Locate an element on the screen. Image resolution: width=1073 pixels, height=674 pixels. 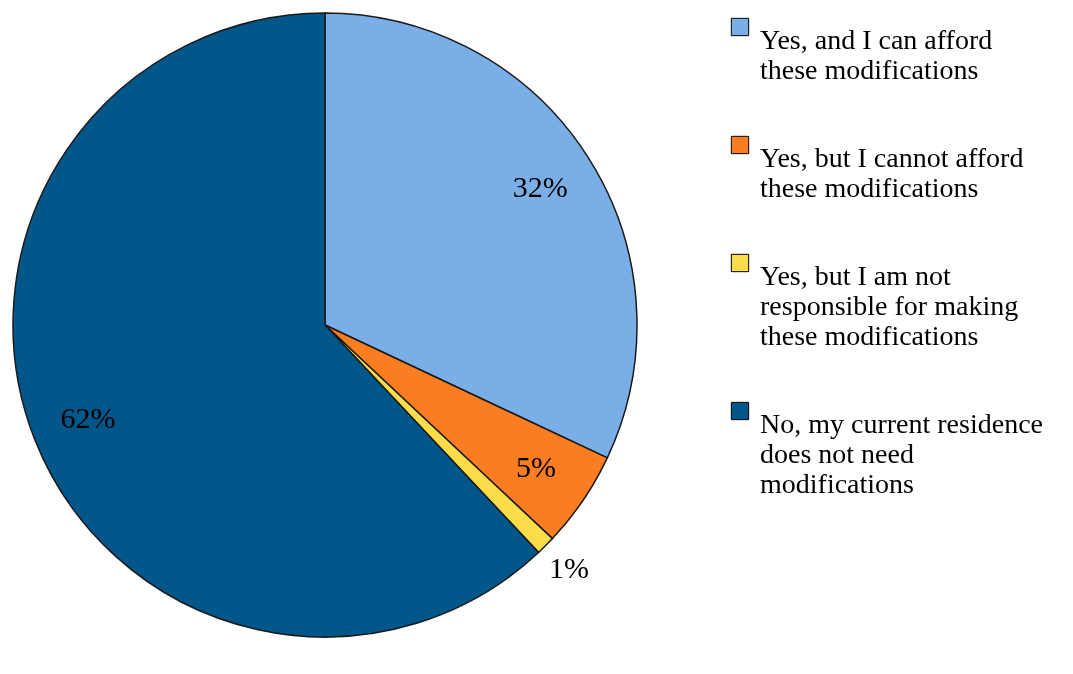
data-label: 62% is located at coordinates (88, 417).